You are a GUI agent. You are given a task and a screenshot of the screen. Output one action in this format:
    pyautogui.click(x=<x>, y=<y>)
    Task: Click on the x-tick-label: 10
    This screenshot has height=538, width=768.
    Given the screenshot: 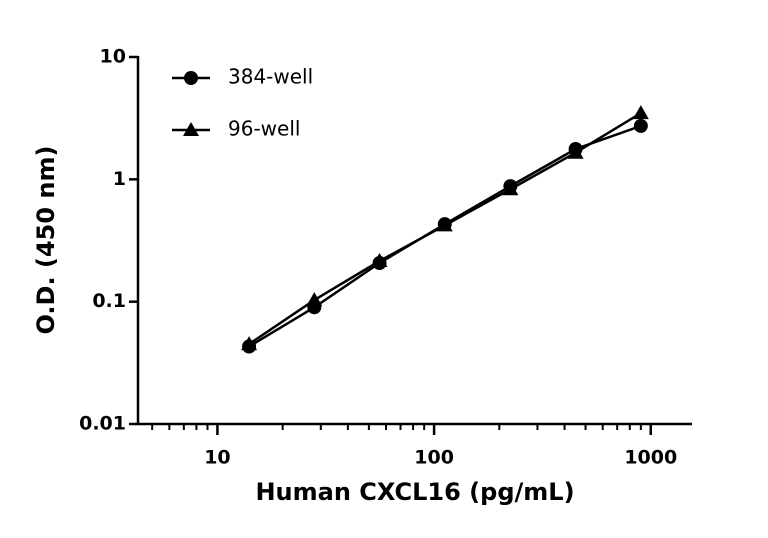 What is the action you would take?
    pyautogui.click(x=217, y=458)
    